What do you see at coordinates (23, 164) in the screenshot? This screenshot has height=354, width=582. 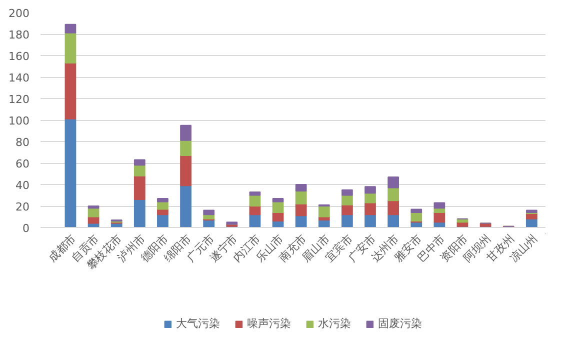 I see `y-tick-label: 60` at bounding box center [23, 164].